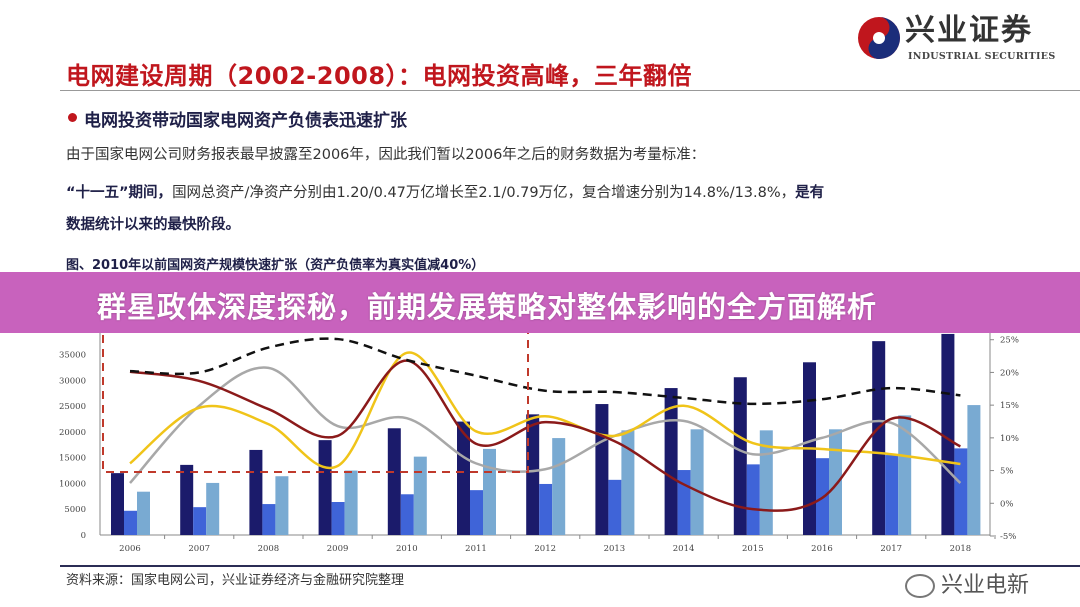 Image resolution: width=1080 pixels, height=607 pixels. I want to click on slide-title: 电网建设周期（2002-2008）：电网投资高峰，三年翻倍, so click(379, 76).